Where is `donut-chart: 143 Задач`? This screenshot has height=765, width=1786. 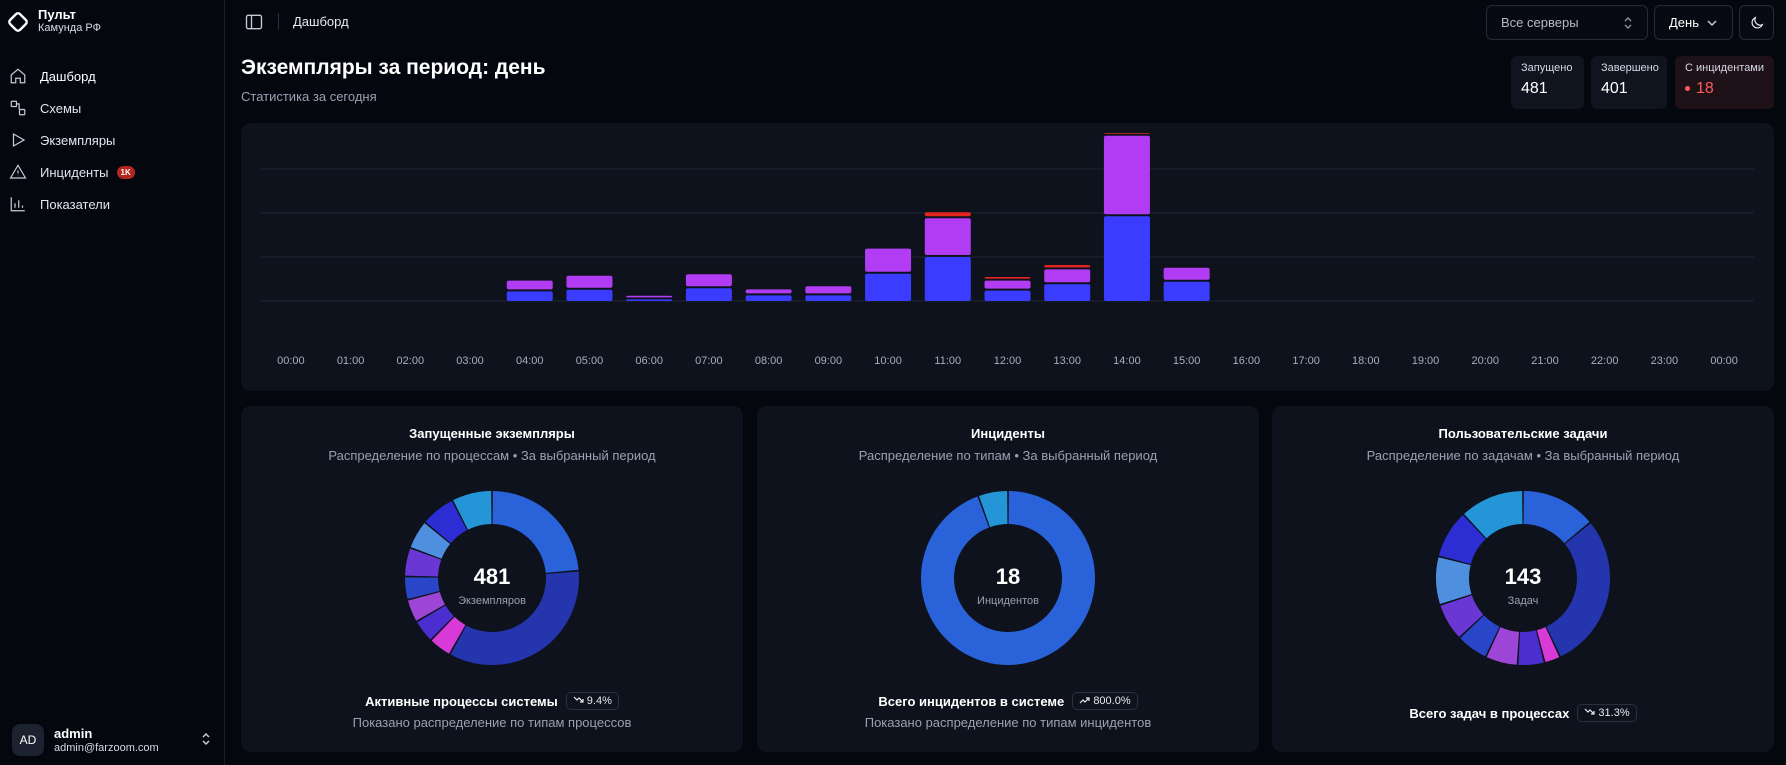 donut-chart: 143 Задач is located at coordinates (1523, 578).